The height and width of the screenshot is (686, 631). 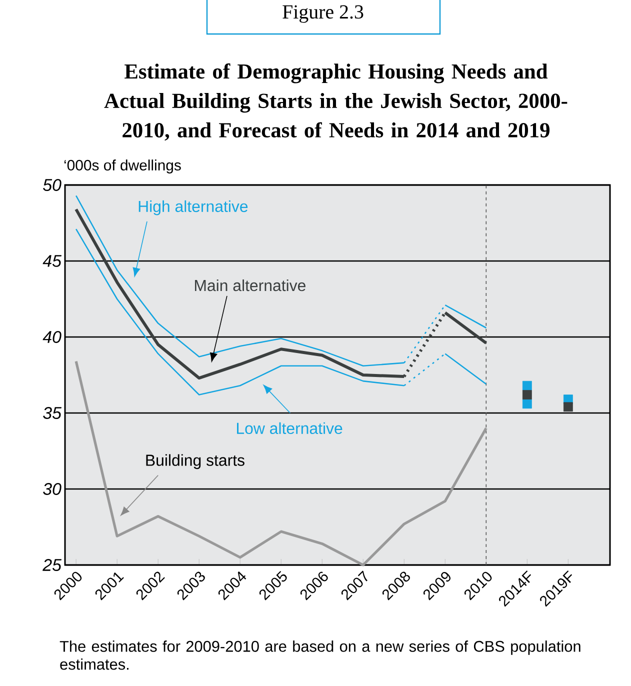 What do you see at coordinates (52, 336) in the screenshot?
I see `y-tick-label: 40` at bounding box center [52, 336].